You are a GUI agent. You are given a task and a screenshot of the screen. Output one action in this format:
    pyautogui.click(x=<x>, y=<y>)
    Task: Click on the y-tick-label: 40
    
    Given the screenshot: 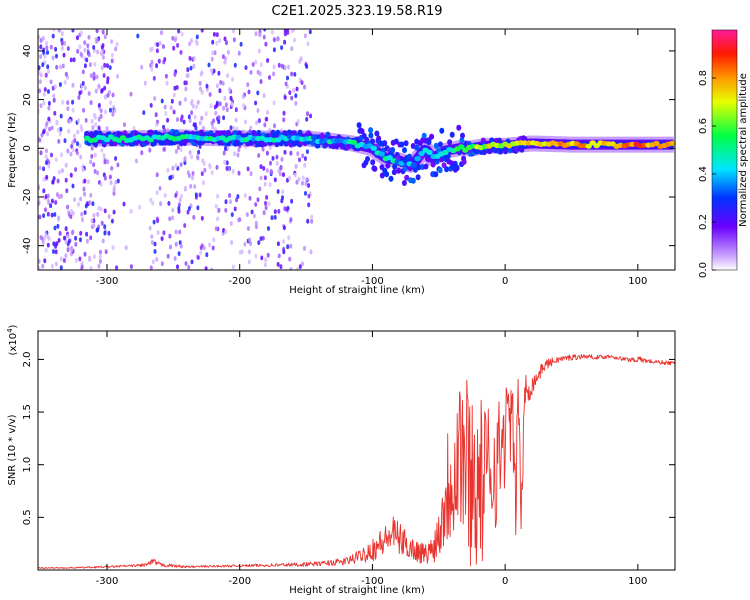 What is the action you would take?
    pyautogui.click(x=27, y=51)
    